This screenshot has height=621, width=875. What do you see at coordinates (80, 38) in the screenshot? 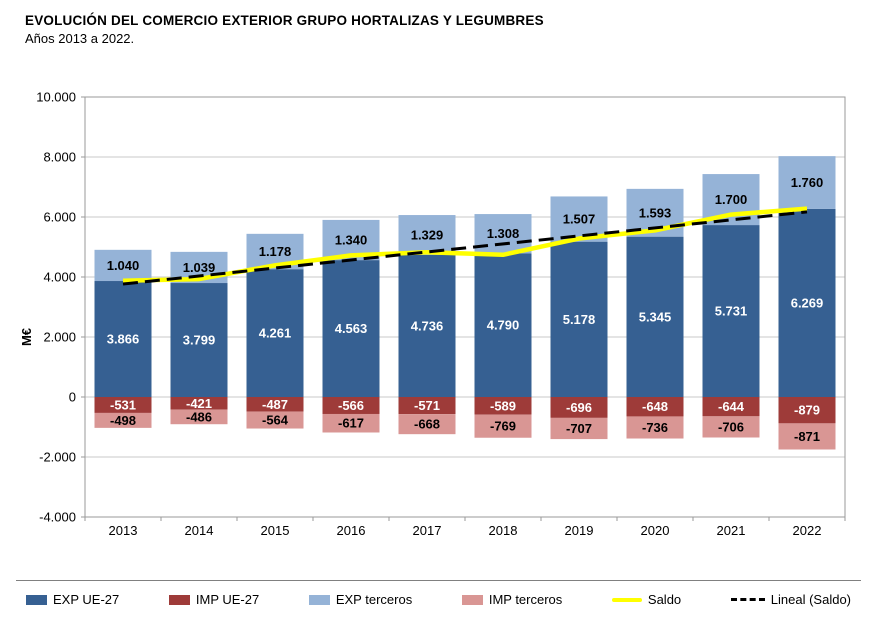
I see `chart-subtitle: Años 2013 a 2022.` at bounding box center [80, 38].